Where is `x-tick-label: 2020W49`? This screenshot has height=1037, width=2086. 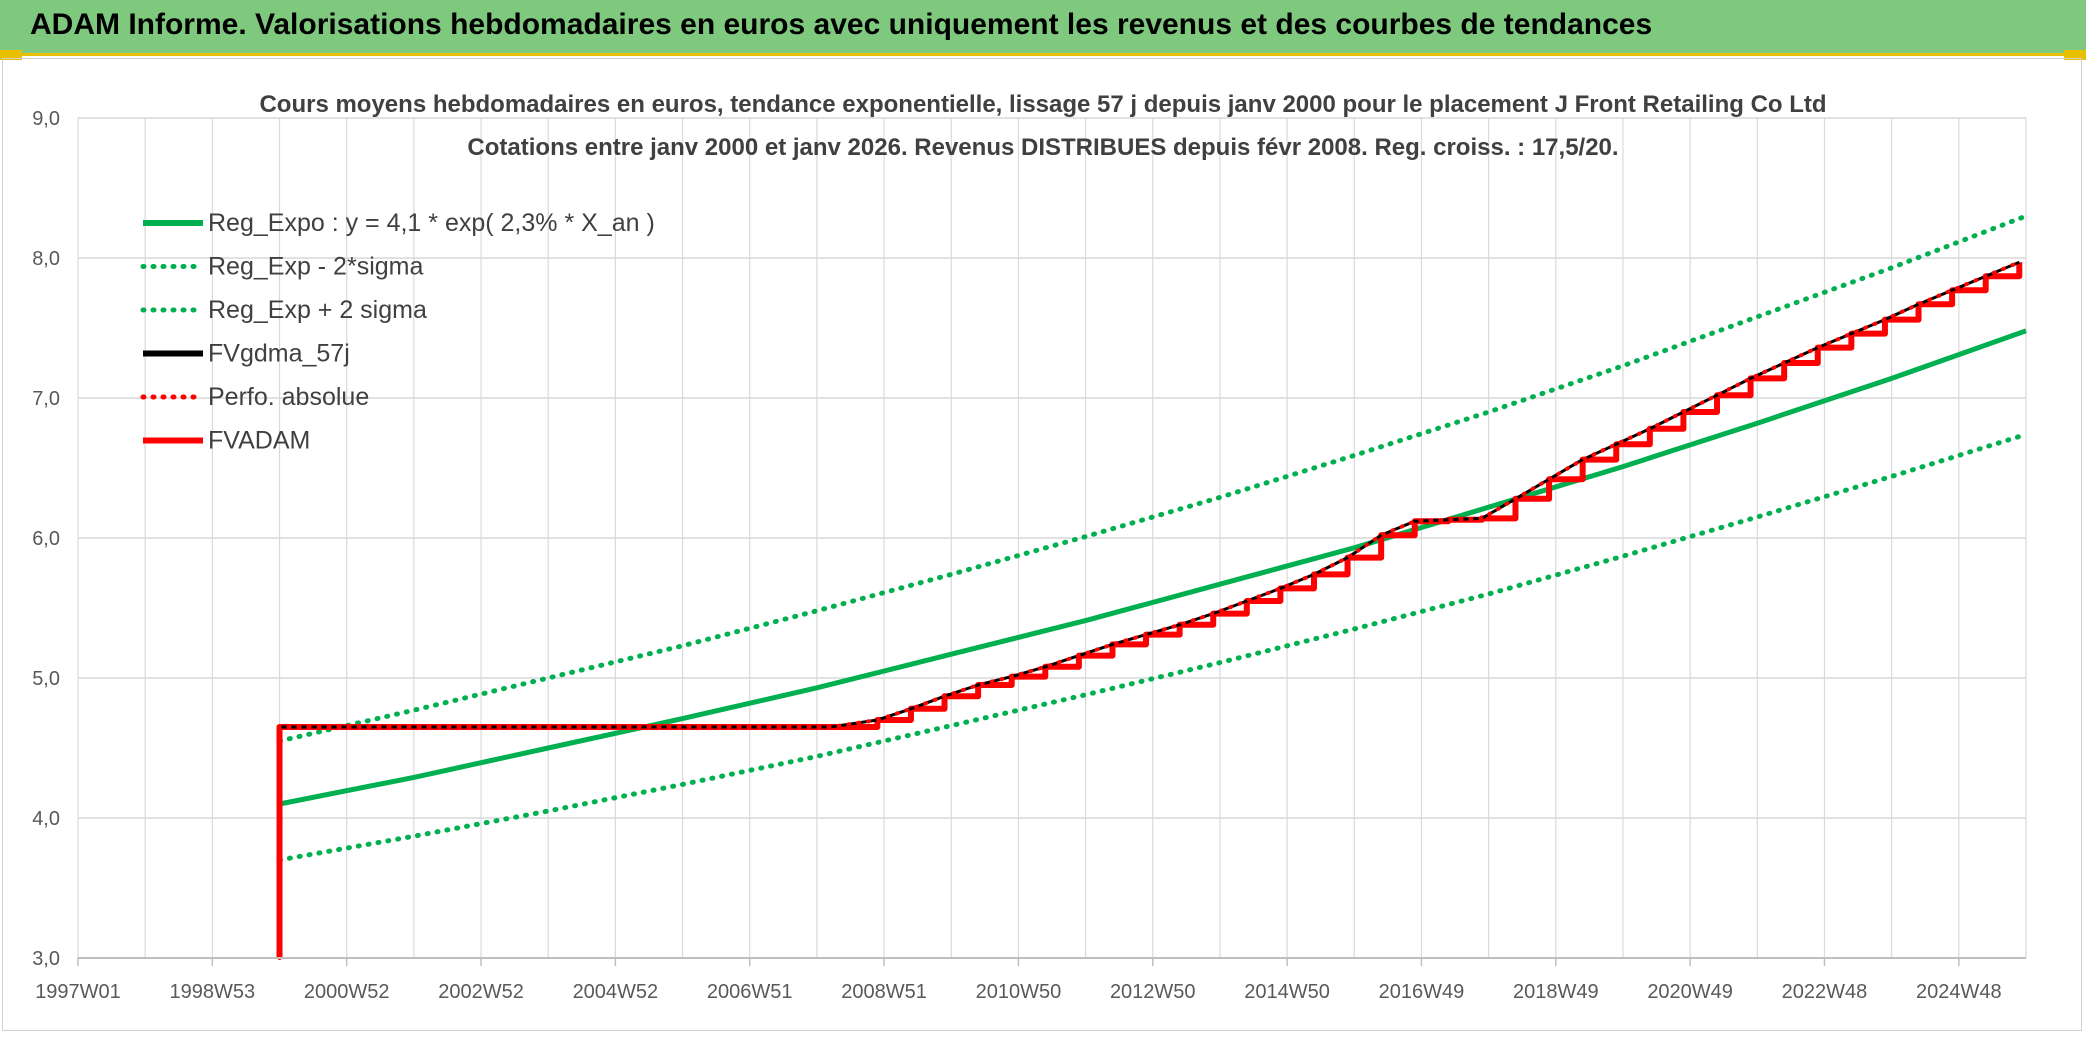
x-tick-label: 2020W49 is located at coordinates (1690, 992).